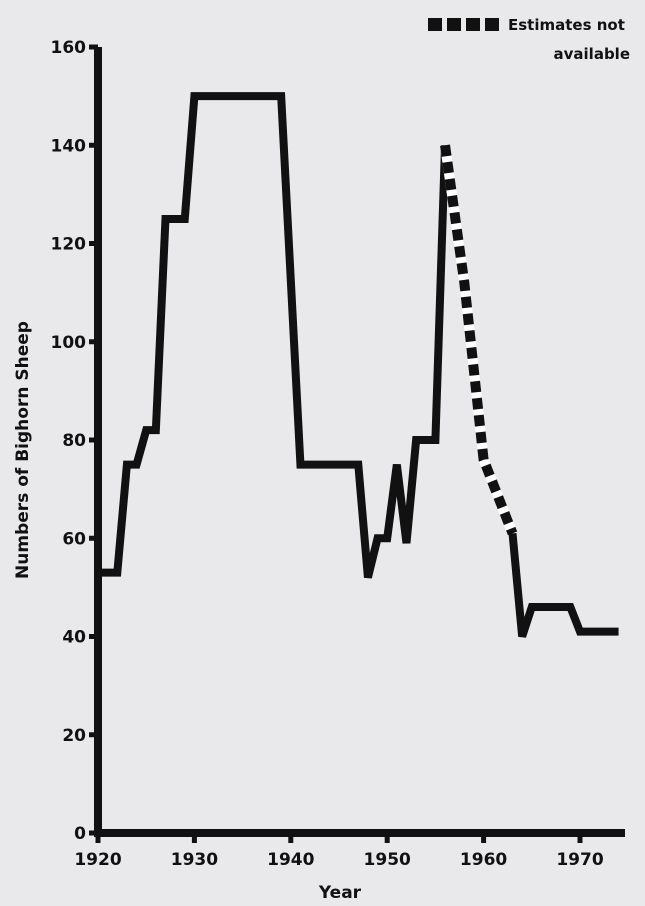  What do you see at coordinates (592, 54) in the screenshot?
I see `legend-label-line2: available` at bounding box center [592, 54].